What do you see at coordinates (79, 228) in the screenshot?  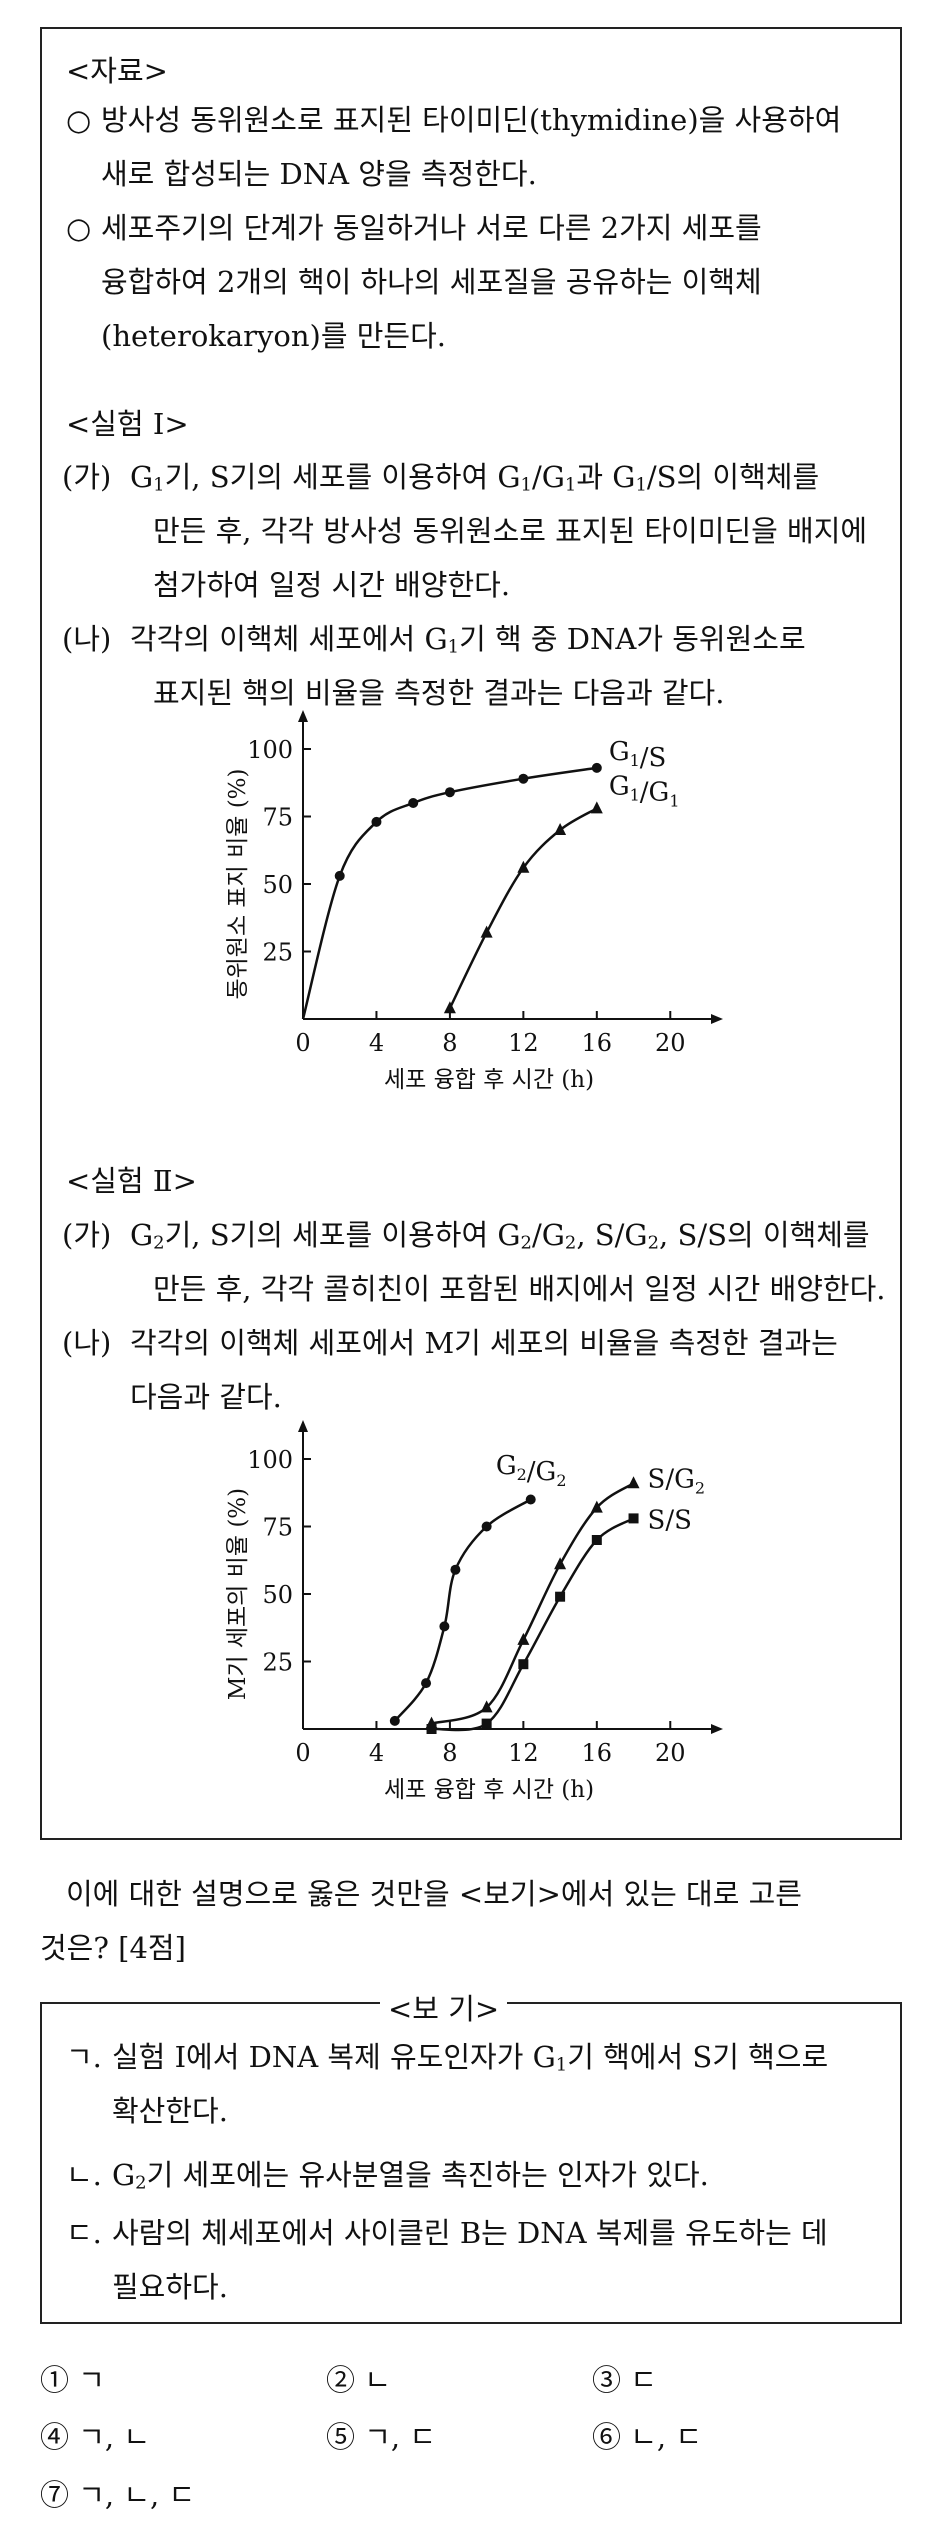 I see `material-item-2-marker: ○` at bounding box center [79, 228].